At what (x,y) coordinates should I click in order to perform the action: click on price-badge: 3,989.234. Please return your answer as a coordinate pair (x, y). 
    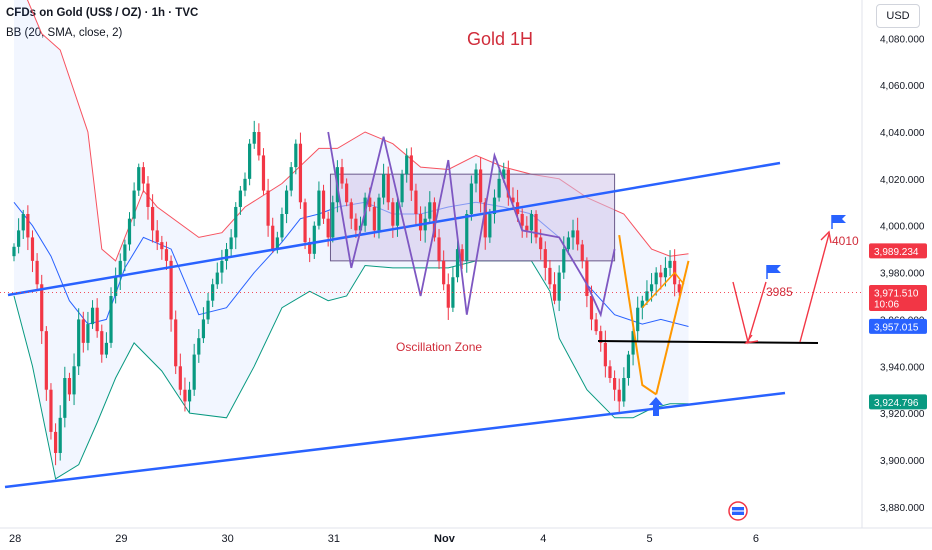
    Looking at the image, I should click on (898, 251).